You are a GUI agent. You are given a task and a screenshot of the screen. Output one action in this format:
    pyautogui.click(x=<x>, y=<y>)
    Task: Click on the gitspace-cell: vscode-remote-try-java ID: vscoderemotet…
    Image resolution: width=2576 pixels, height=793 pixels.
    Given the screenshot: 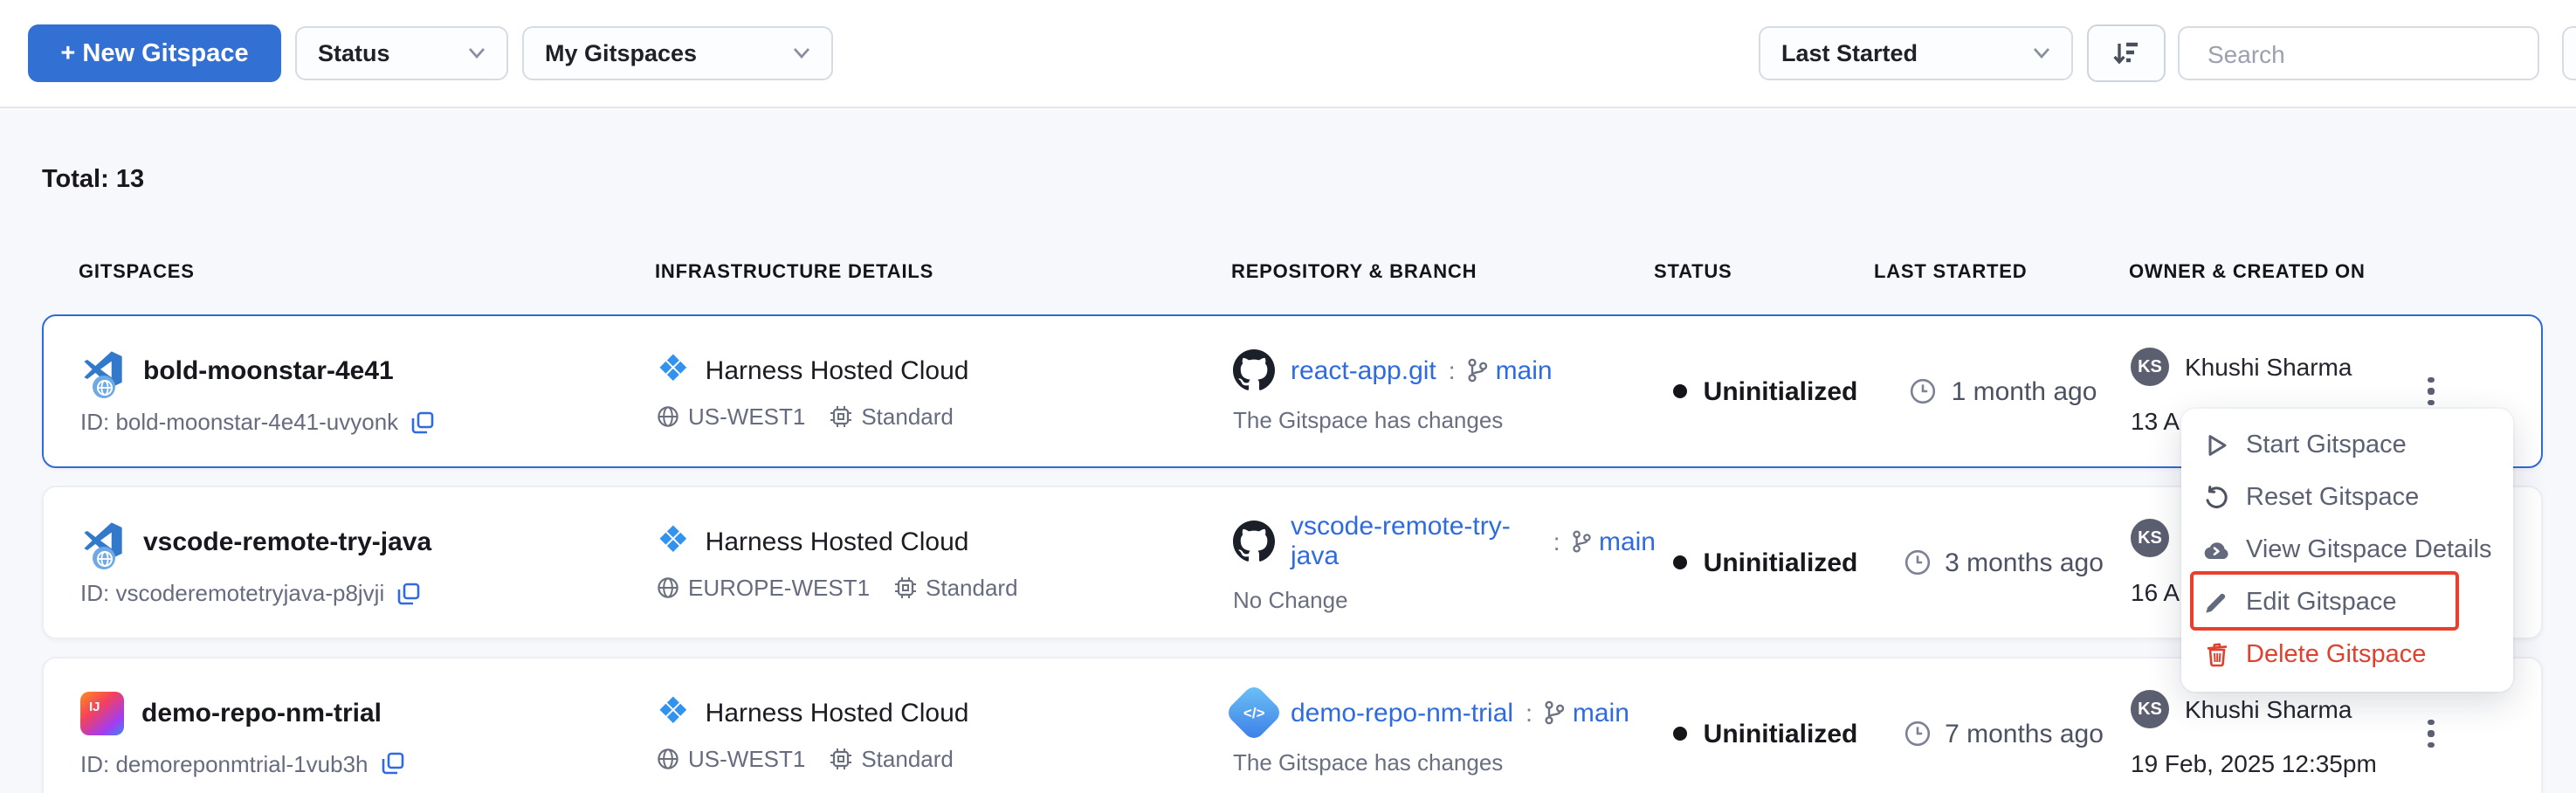 What is the action you would take?
    pyautogui.click(x=368, y=562)
    